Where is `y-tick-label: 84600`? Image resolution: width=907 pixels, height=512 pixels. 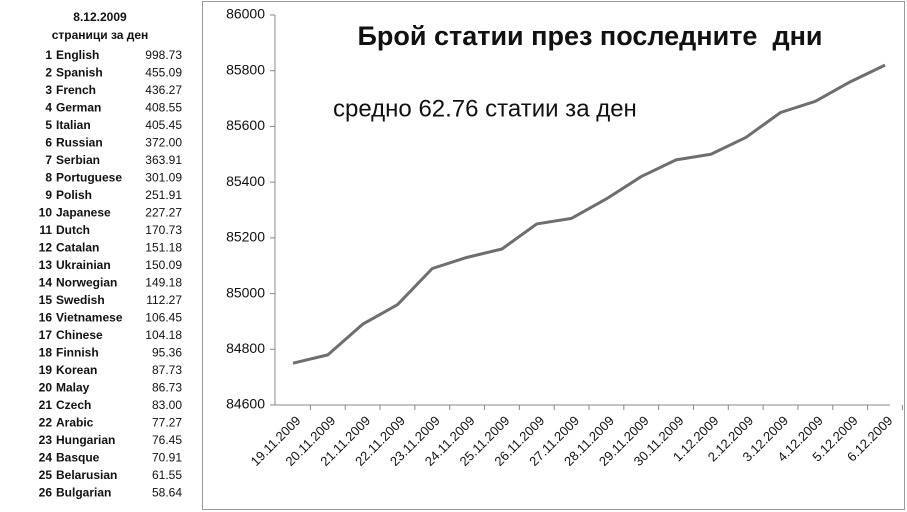
y-tick-label: 84600 is located at coordinates (245, 404).